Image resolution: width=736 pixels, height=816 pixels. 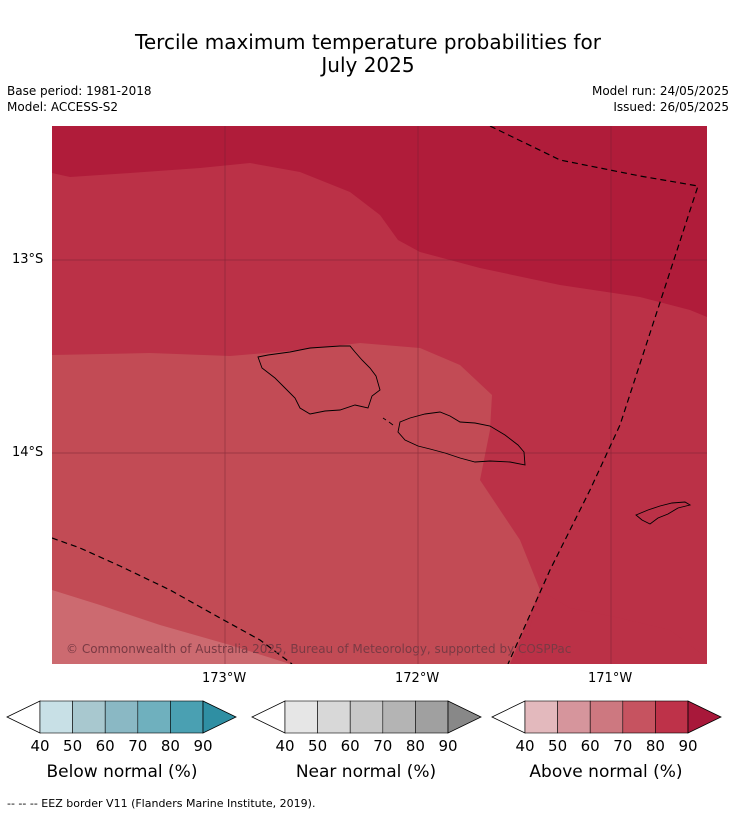 I want to click on model-name: Model: ACCESS-S2, so click(x=63, y=107).